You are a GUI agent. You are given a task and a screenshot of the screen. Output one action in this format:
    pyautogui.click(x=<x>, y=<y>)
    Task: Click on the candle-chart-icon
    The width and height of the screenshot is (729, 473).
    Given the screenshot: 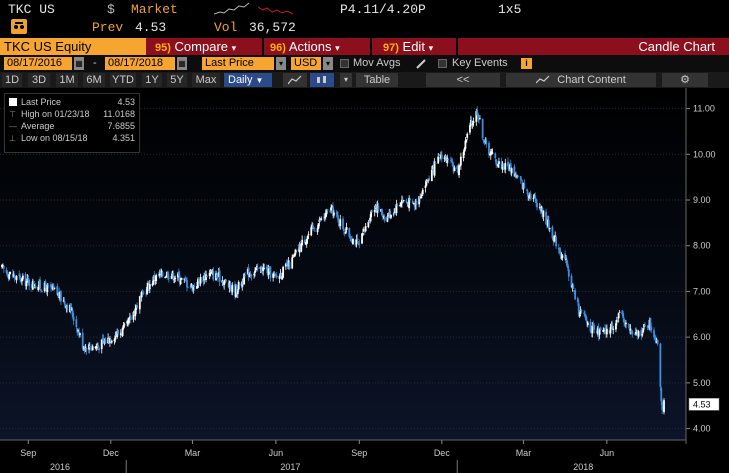 What is the action you would take?
    pyautogui.click(x=322, y=80)
    